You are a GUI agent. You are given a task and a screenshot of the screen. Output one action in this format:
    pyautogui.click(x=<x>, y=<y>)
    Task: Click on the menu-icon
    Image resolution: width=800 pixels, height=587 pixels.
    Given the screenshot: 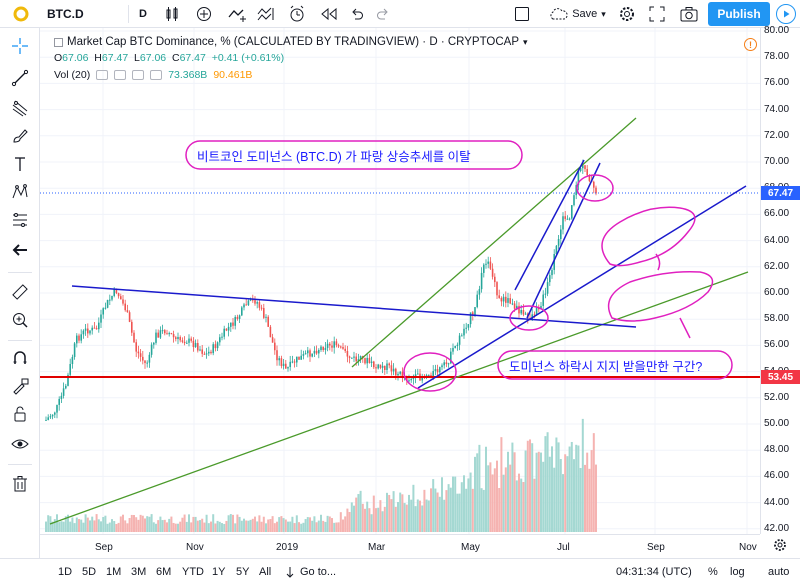 What is the action you would take?
    pyautogui.click(x=21, y=14)
    